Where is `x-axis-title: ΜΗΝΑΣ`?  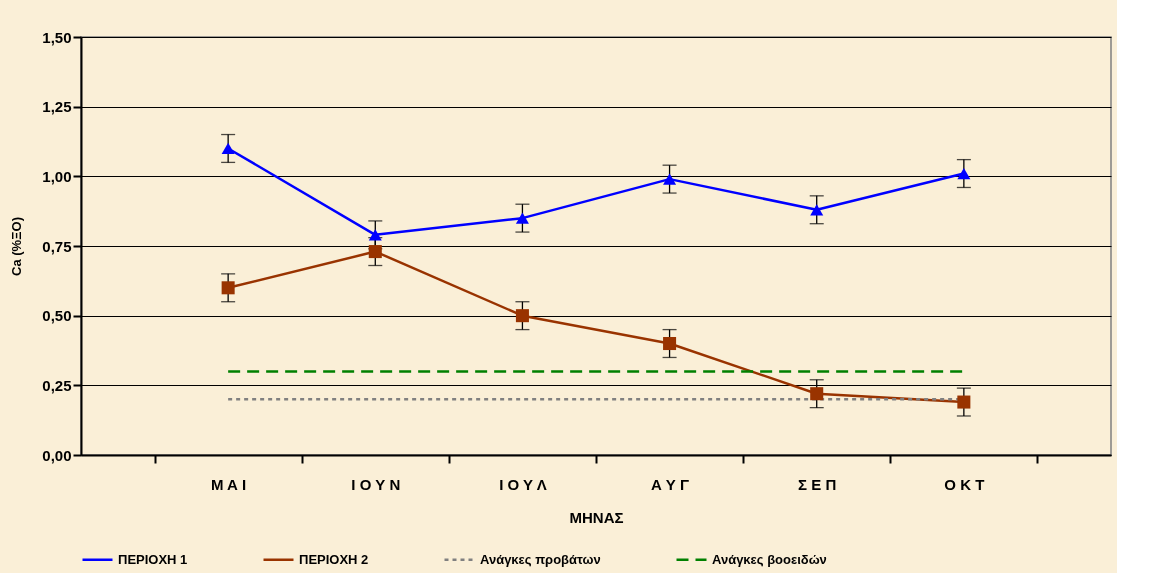 x-axis-title: ΜΗΝΑΣ is located at coordinates (596, 517).